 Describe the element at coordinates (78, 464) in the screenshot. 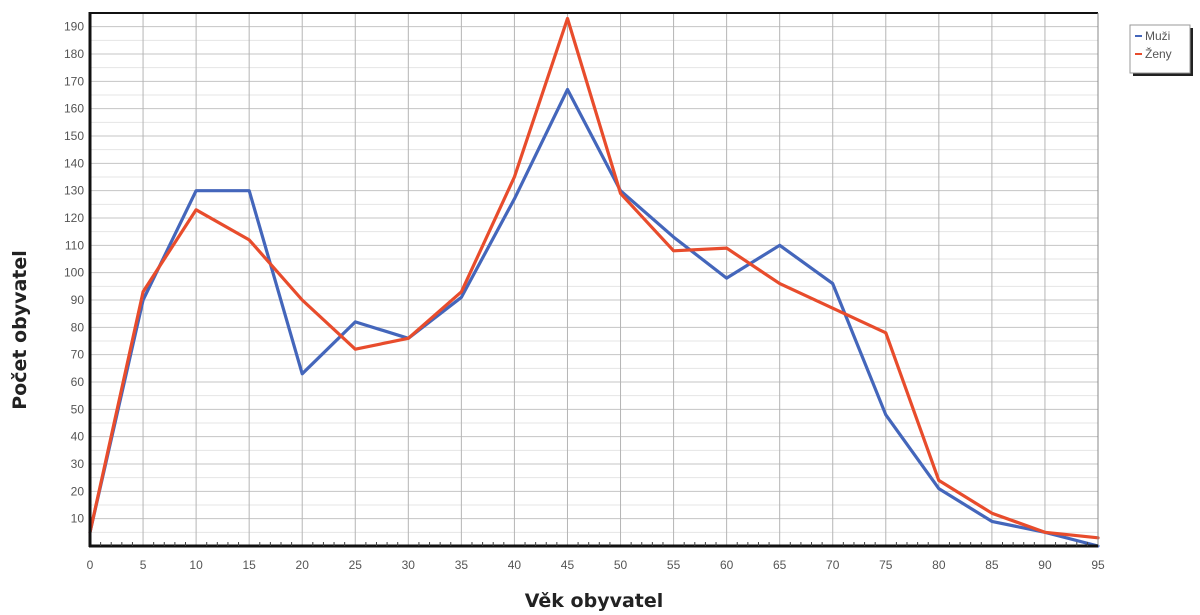

I see `y-tick-label: 30` at that location.